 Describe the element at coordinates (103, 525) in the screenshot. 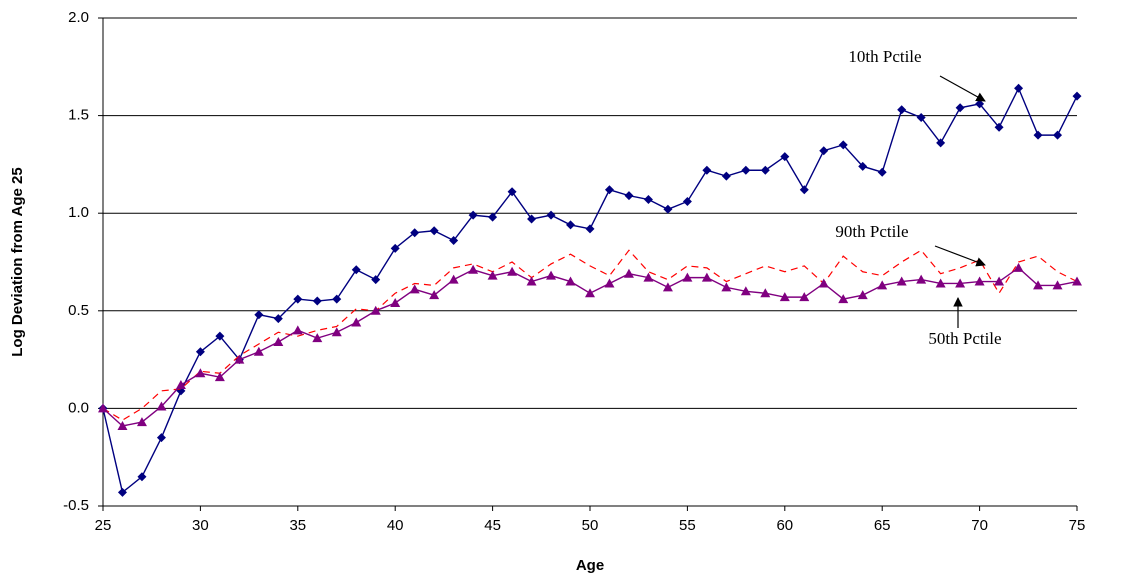

I see `x-tick-label: 25` at that location.